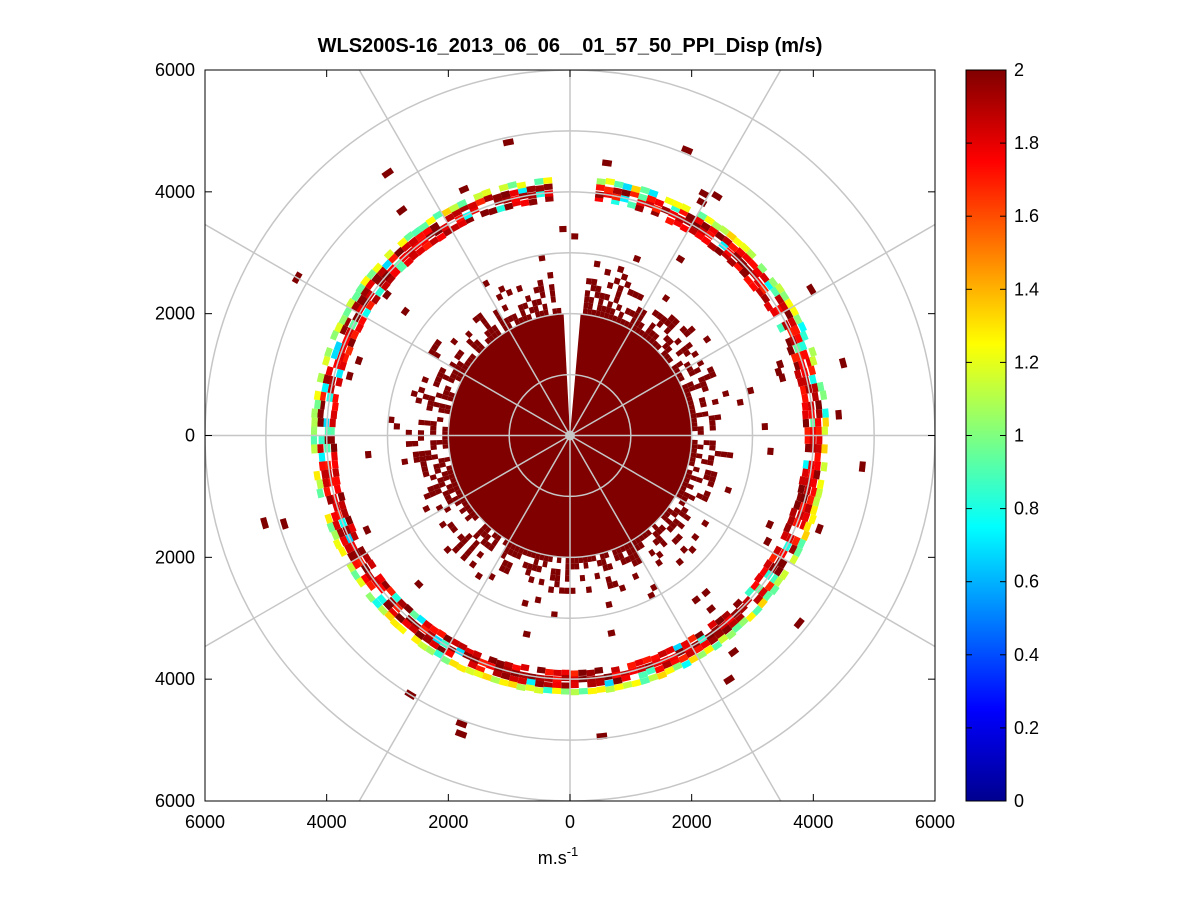 This screenshot has height=901, width=1201. What do you see at coordinates (813, 822) in the screenshot?
I see `x-tick-label: 4000` at bounding box center [813, 822].